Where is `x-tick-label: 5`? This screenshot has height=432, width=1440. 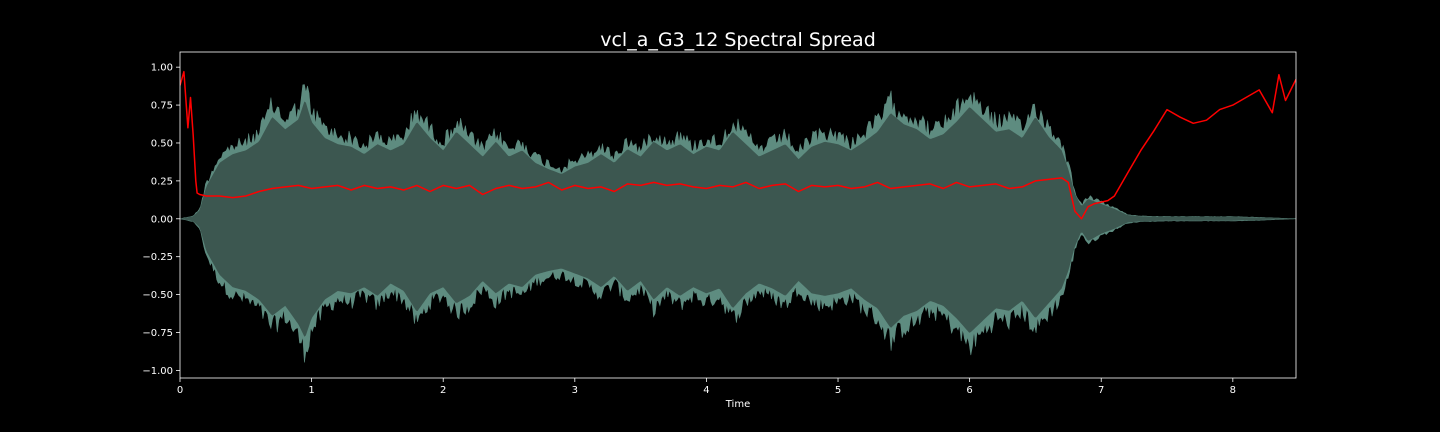
x-tick-label: 5 is located at coordinates (838, 390).